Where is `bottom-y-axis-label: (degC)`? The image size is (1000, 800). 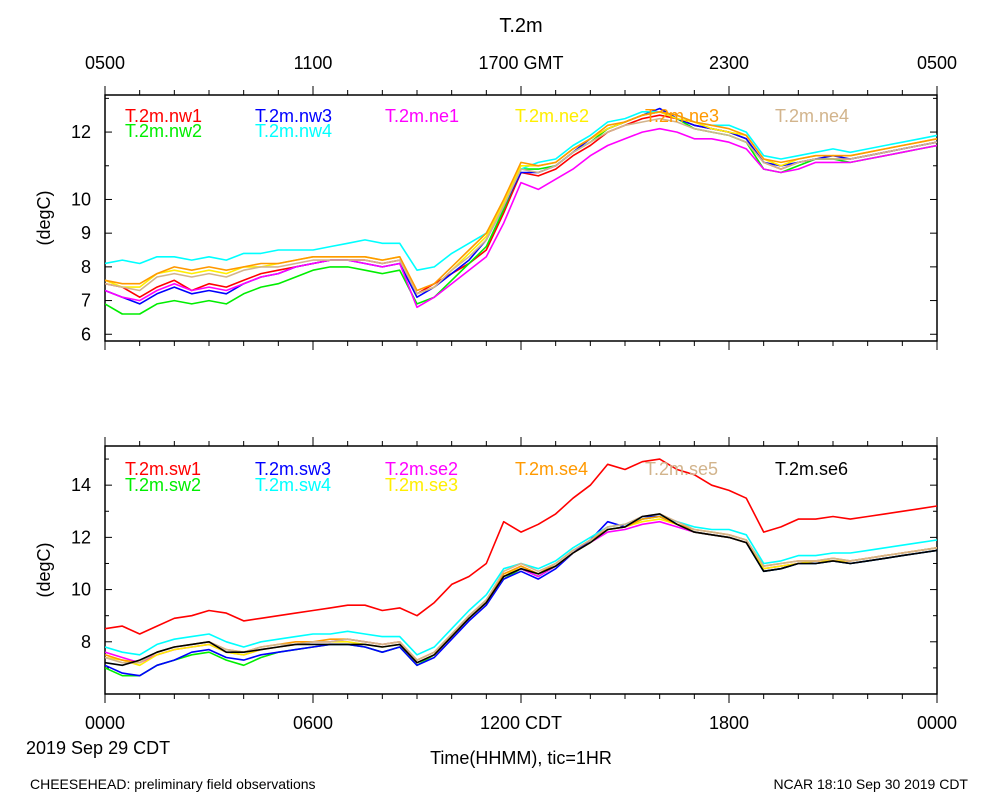
bottom-y-axis-label: (degC) is located at coordinates (44, 569).